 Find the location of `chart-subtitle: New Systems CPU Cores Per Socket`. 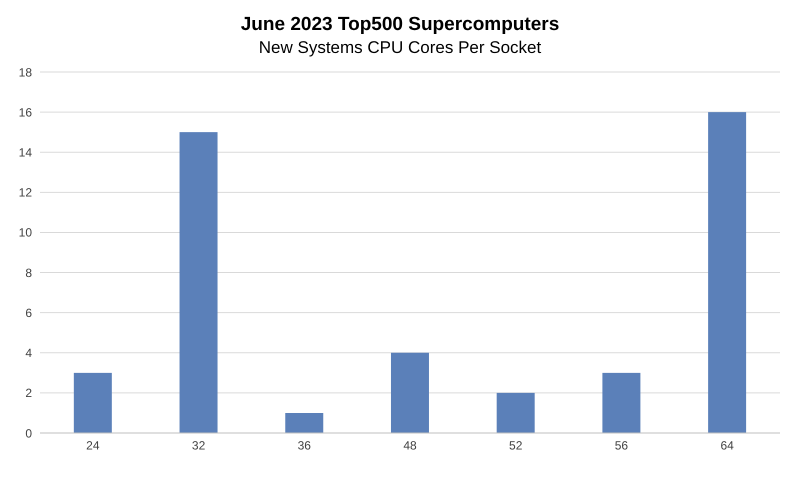

chart-subtitle: New Systems CPU Cores Per Socket is located at coordinates (400, 48).